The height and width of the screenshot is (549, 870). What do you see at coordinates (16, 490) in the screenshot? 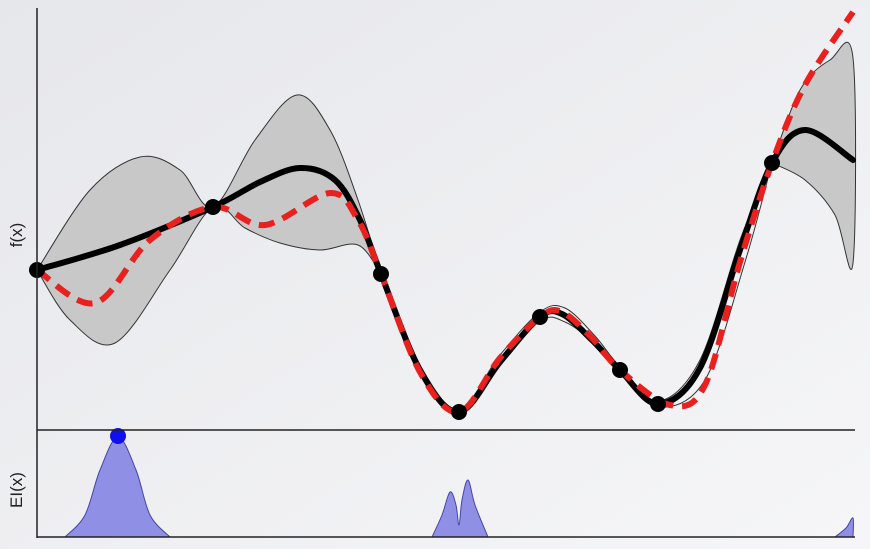
I see `y-label-bottom: EI(x)` at bounding box center [16, 490].